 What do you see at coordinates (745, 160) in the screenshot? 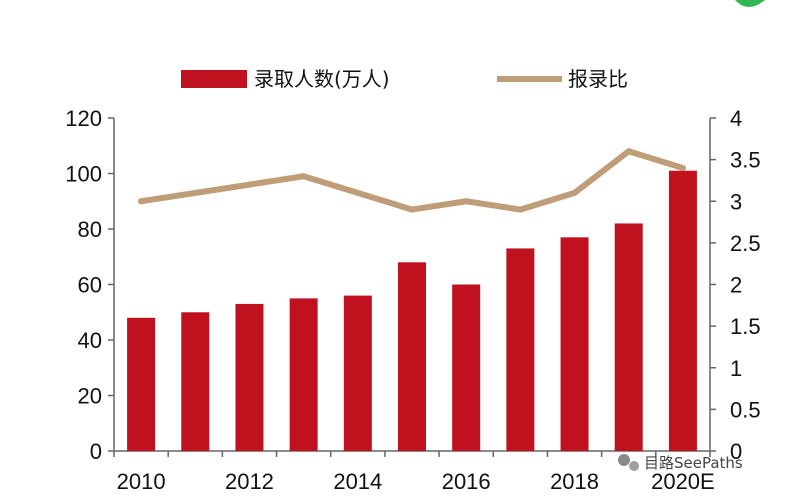
I see `y-right-tick-label: 3.5` at bounding box center [745, 160].